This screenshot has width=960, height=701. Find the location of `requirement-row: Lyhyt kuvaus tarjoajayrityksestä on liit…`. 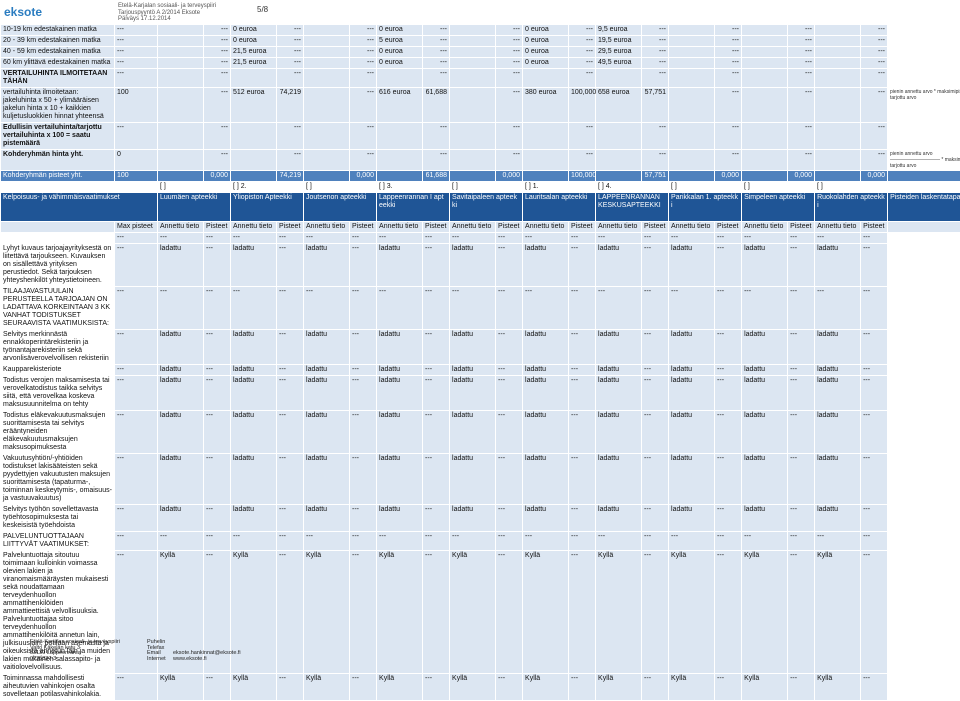

requirement-row: Lyhyt kuvaus tarjoajayrityksestä on liit… is located at coordinates (480, 265).